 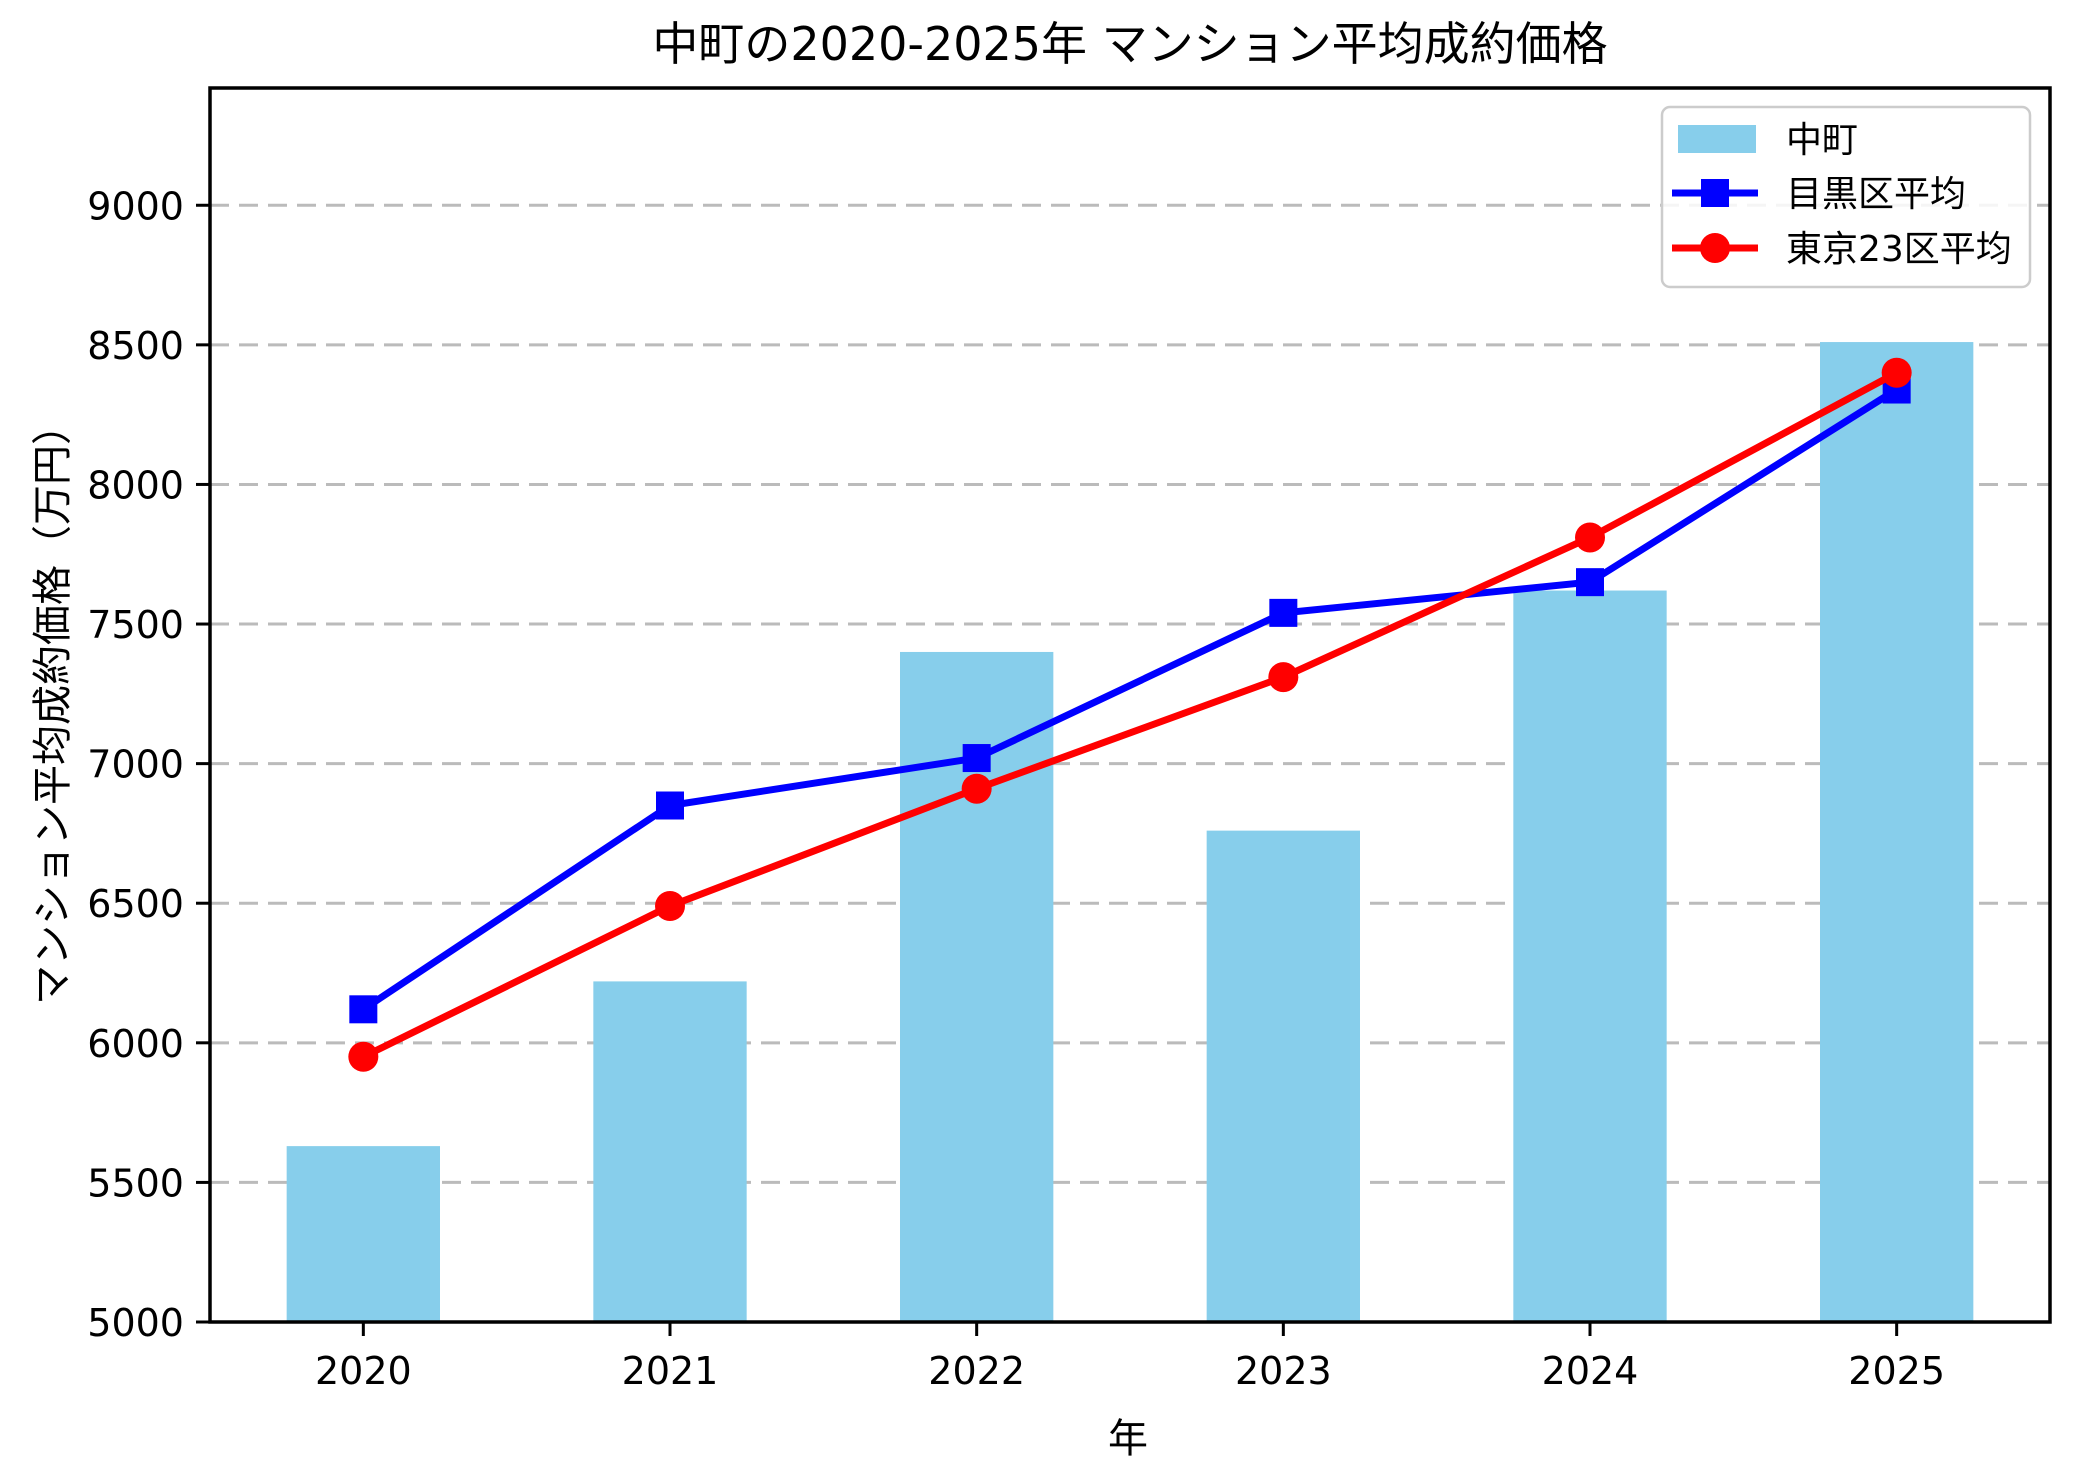 What do you see at coordinates (363, 1009) in the screenshot?
I see `square-marker-2020` at bounding box center [363, 1009].